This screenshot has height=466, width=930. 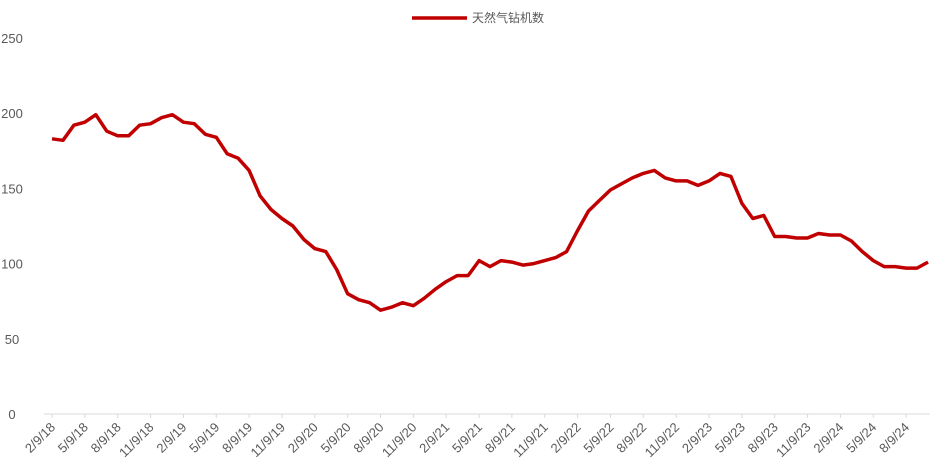 What do you see at coordinates (12, 38) in the screenshot?
I see `y-tick-label: 250` at bounding box center [12, 38].